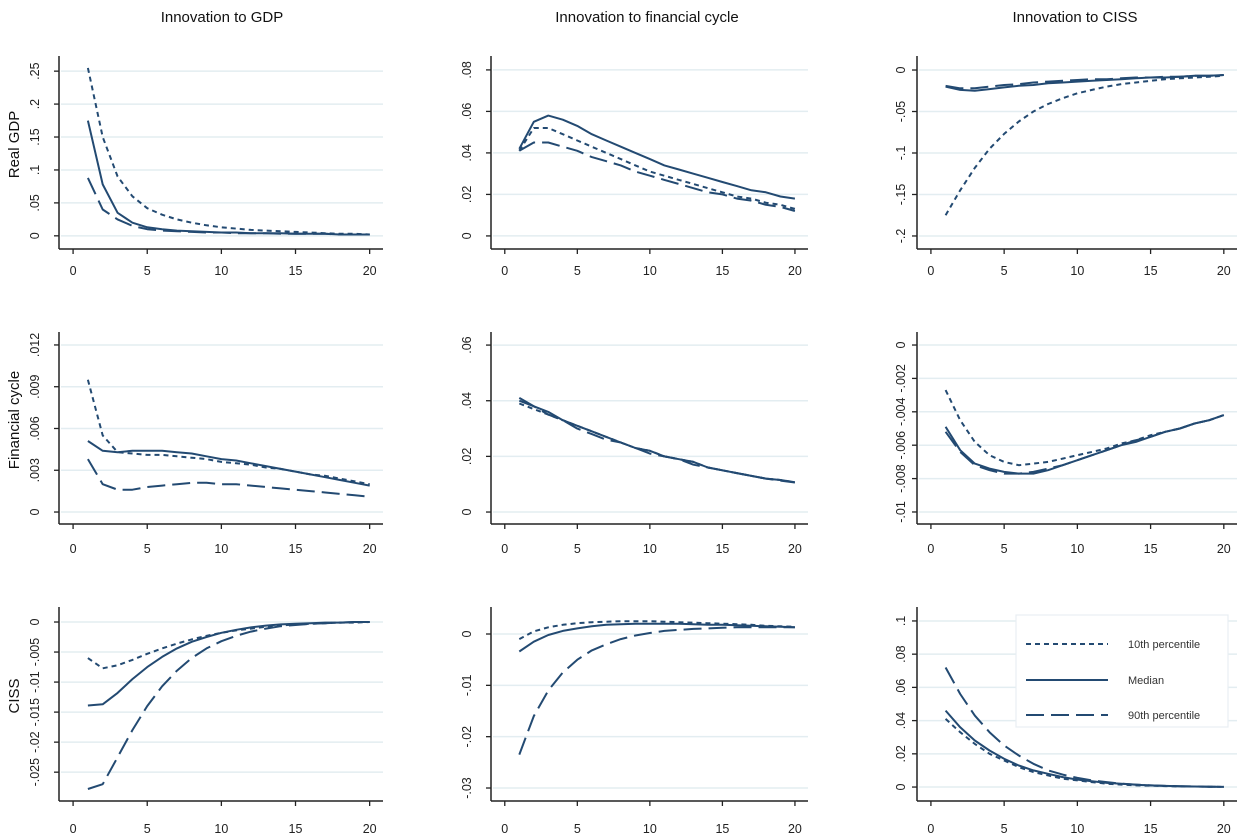 The image size is (1240, 840). I want to click on y-tick-label: .009, so click(35, 387).